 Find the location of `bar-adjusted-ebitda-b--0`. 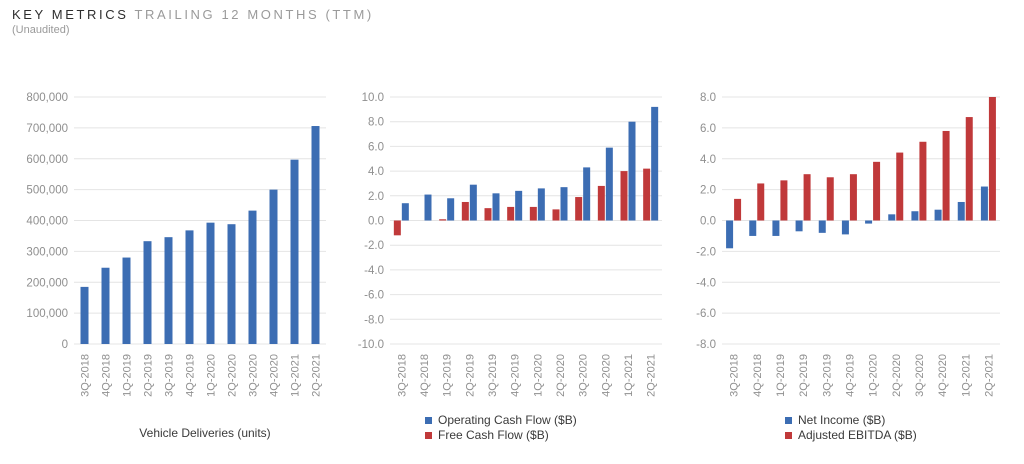

bar-adjusted-ebitda-b--0 is located at coordinates (738, 209).